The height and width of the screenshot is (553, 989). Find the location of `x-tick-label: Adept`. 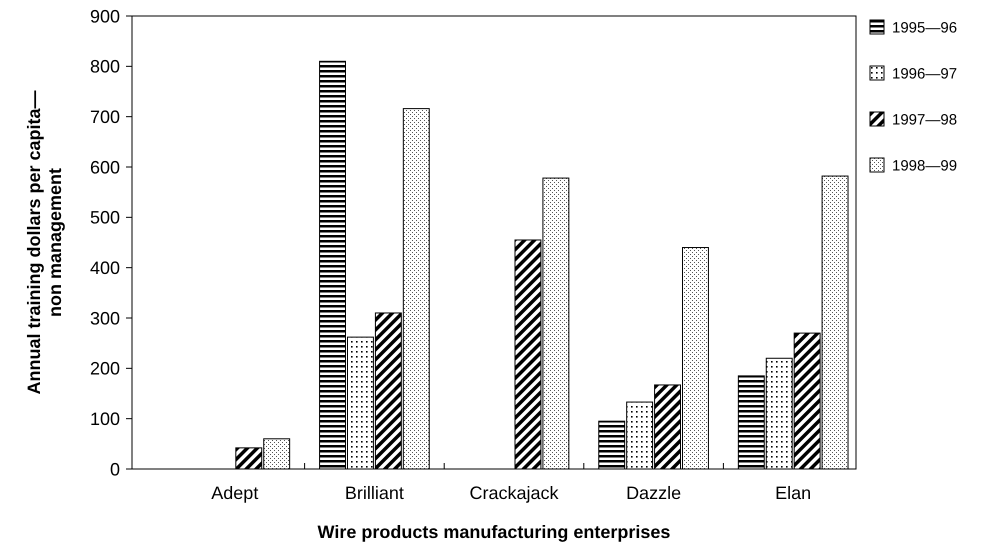

x-tick-label: Adept is located at coordinates (234, 493).